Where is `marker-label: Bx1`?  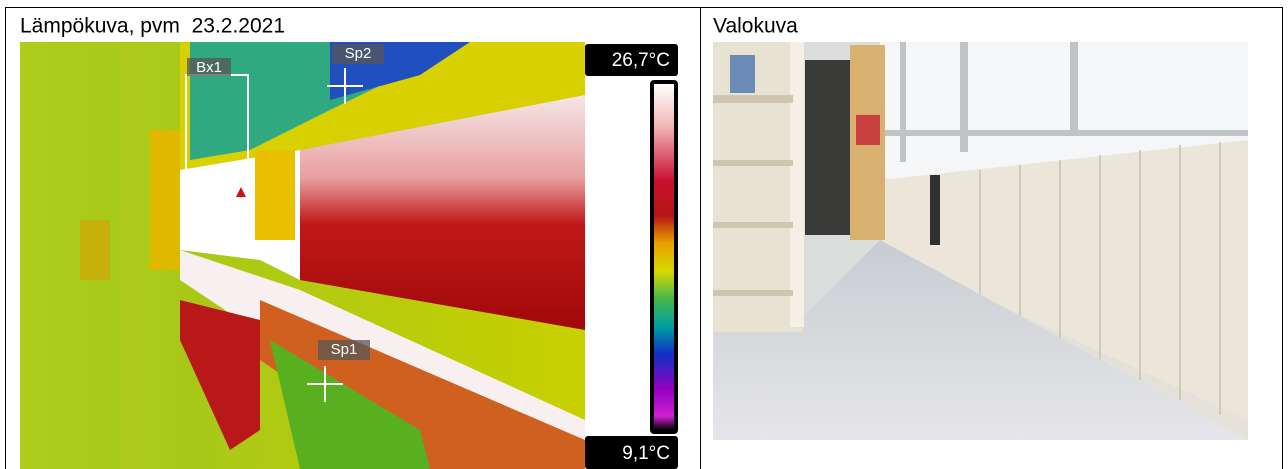
marker-label: Bx1 is located at coordinates (209, 67).